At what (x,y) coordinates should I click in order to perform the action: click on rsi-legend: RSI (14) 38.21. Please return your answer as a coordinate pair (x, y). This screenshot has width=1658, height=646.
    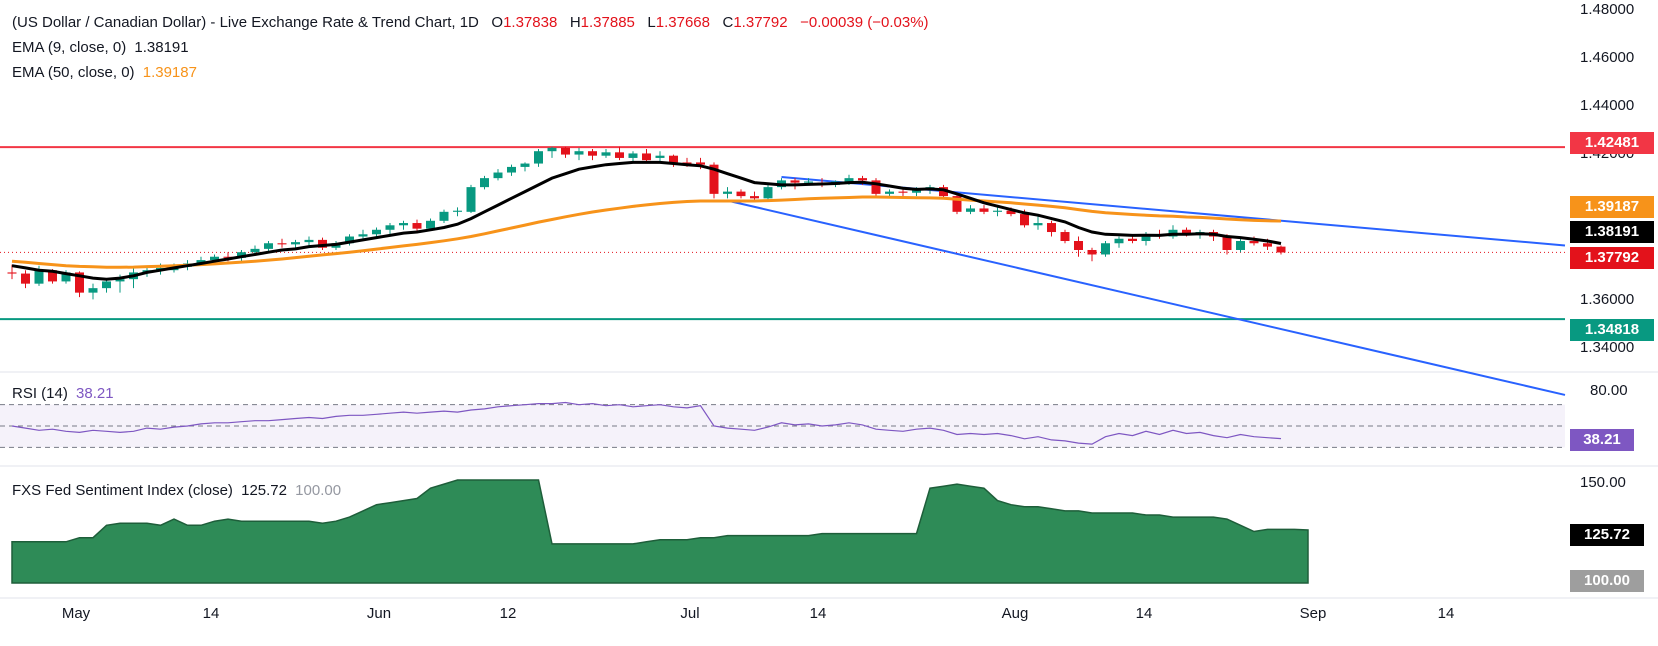
    Looking at the image, I should click on (63, 393).